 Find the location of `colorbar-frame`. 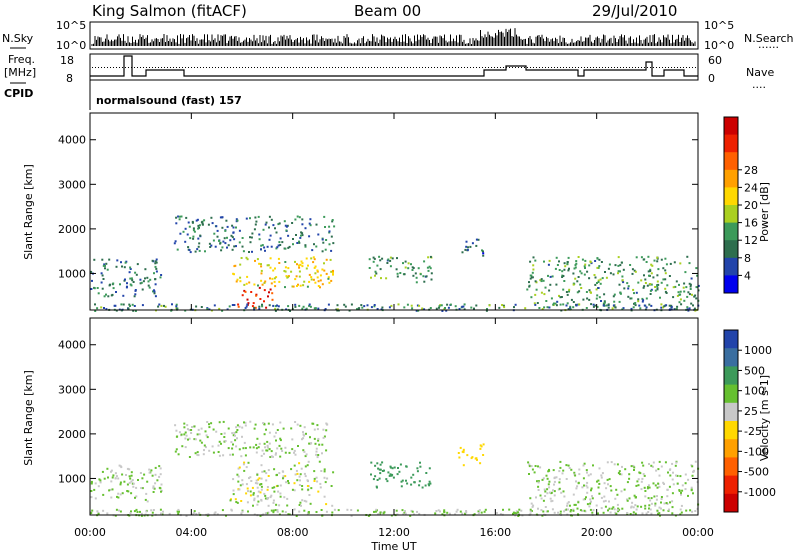

colorbar-frame is located at coordinates (731, 421).